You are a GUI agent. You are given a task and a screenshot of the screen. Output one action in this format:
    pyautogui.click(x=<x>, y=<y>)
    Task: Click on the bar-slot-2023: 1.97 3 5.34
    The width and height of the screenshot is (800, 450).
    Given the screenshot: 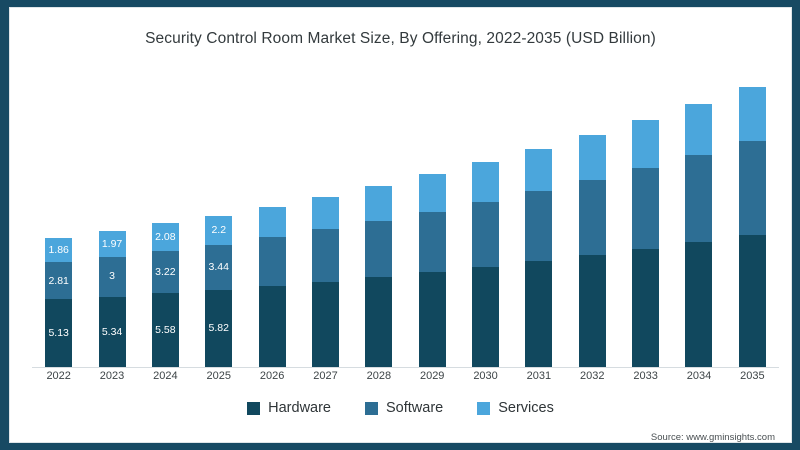 What is the action you would take?
    pyautogui.click(x=111, y=235)
    